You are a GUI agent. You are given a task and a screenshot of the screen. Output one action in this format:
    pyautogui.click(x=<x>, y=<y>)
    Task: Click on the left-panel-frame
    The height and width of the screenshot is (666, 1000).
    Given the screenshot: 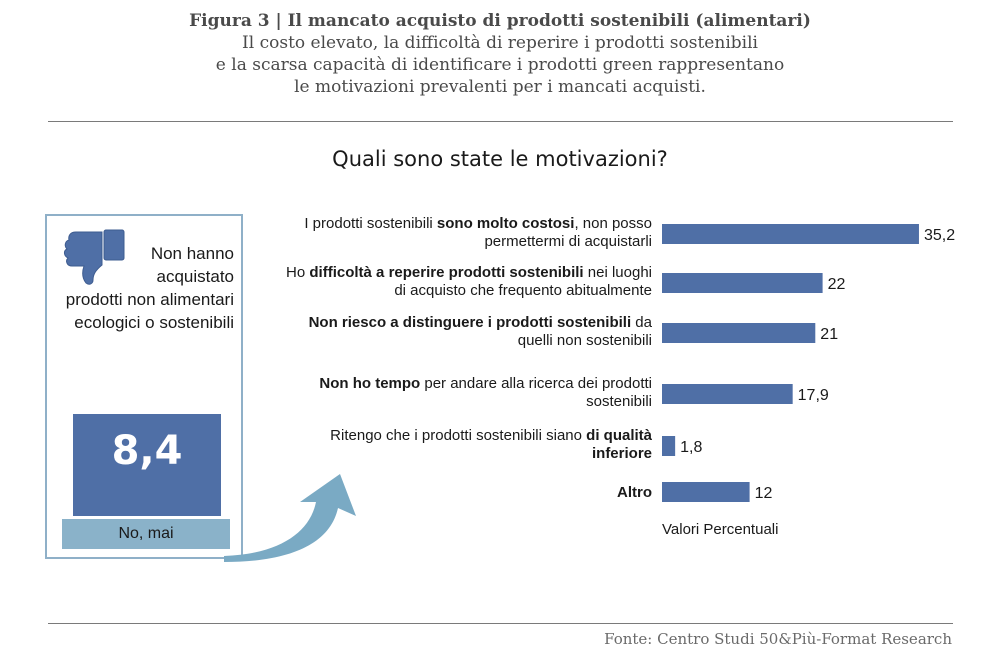 What is the action you would take?
    pyautogui.click(x=144, y=386)
    